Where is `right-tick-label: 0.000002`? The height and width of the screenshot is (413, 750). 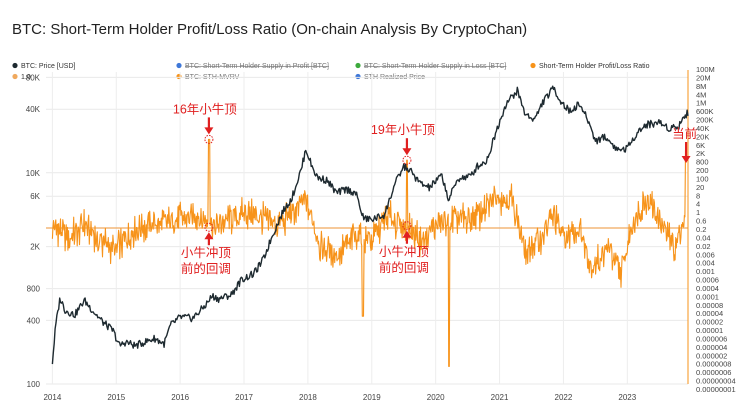 right-tick-label: 0.000002 is located at coordinates (711, 355).